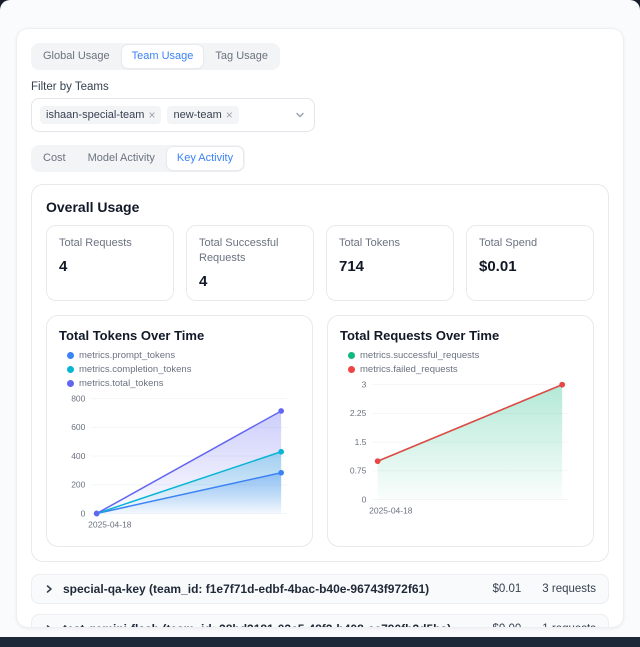 The height and width of the screenshot is (647, 640). Describe the element at coordinates (95, 115) in the screenshot. I see `team-tag-label: ishaan-special-team` at that location.